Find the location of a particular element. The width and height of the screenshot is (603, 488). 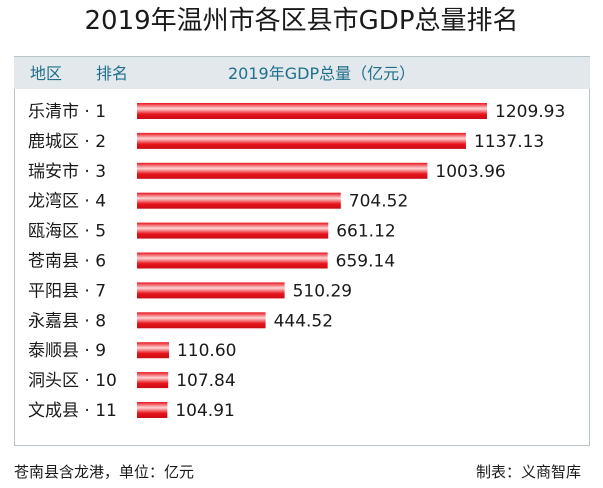

value-label: 444.52 is located at coordinates (303, 321).